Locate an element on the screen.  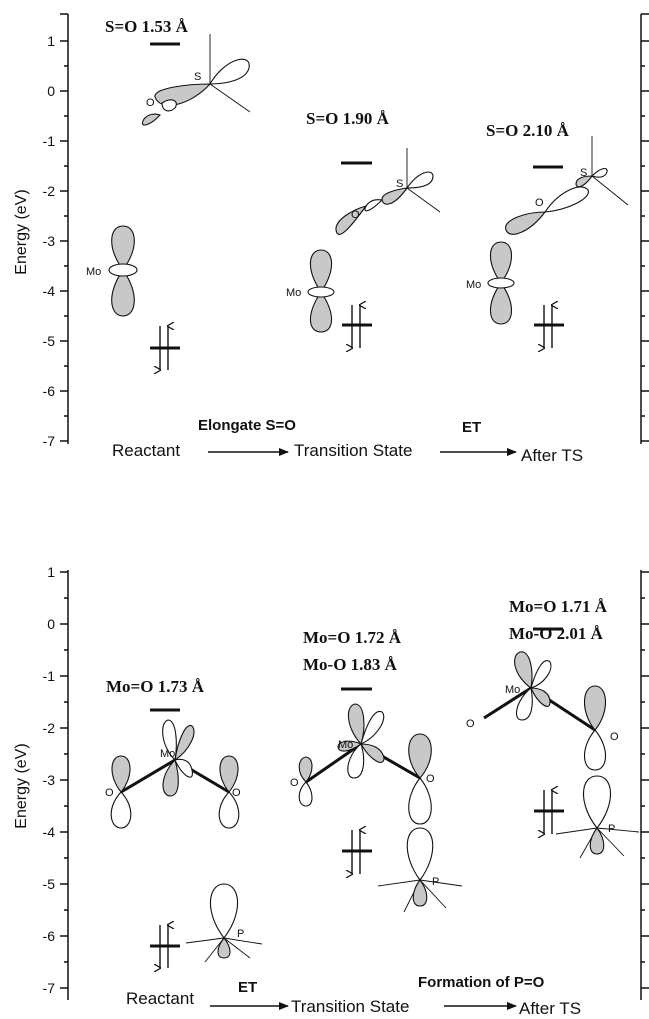
geometry-label: S=O 2.10 Å is located at coordinates (528, 130).